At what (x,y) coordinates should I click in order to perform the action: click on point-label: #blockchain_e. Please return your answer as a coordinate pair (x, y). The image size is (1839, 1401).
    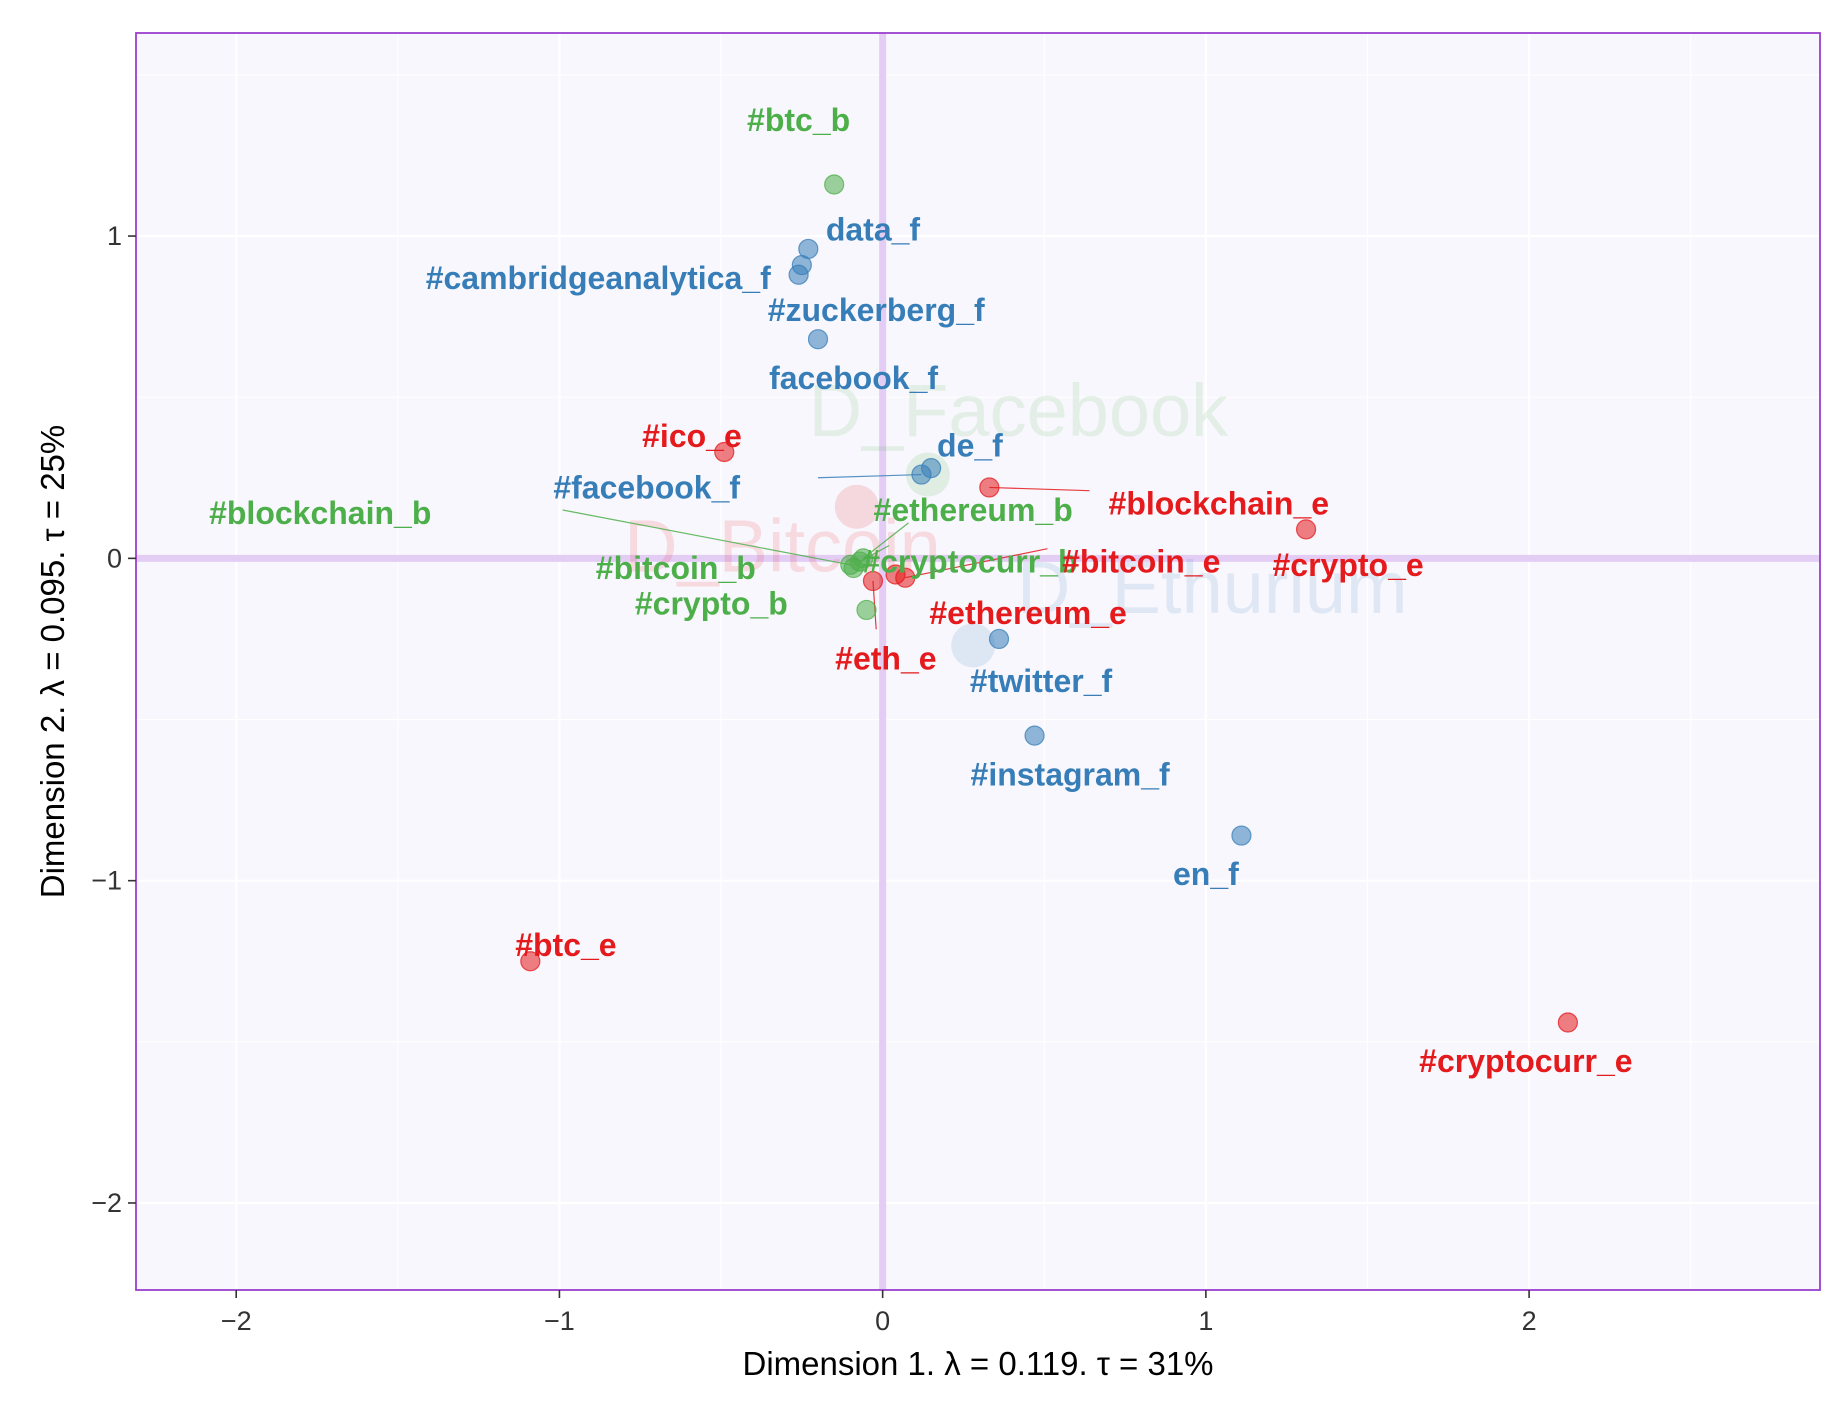
    Looking at the image, I should click on (1219, 504).